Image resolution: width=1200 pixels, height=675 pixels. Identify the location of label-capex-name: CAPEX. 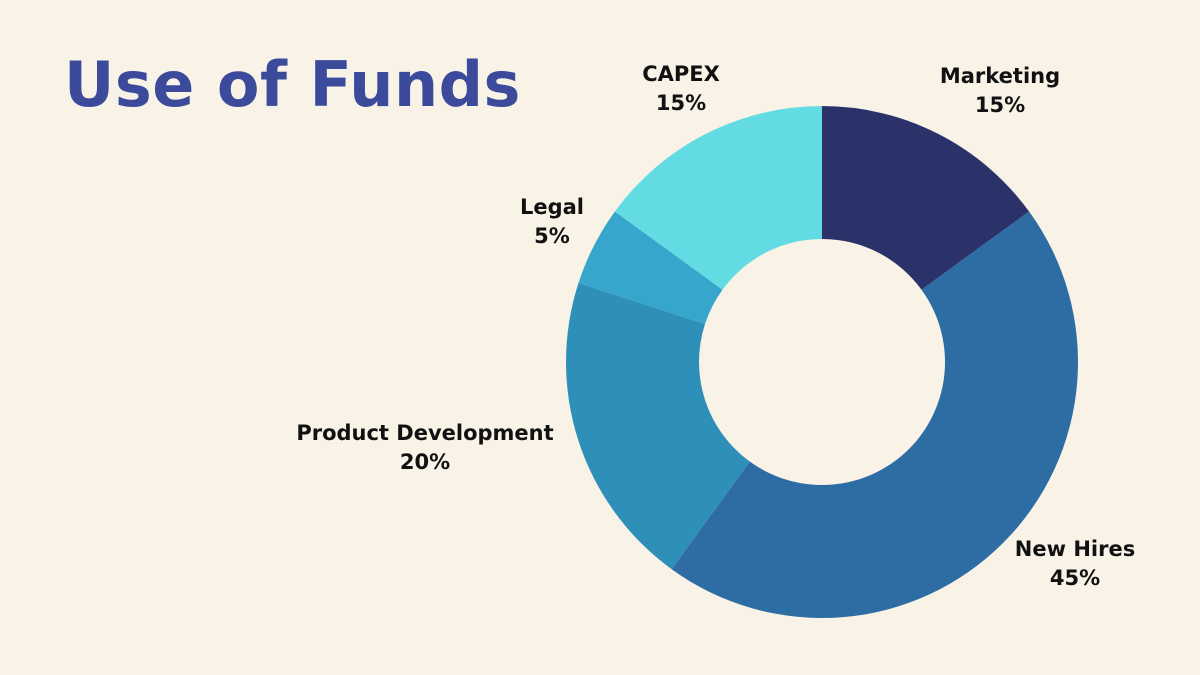
(681, 74).